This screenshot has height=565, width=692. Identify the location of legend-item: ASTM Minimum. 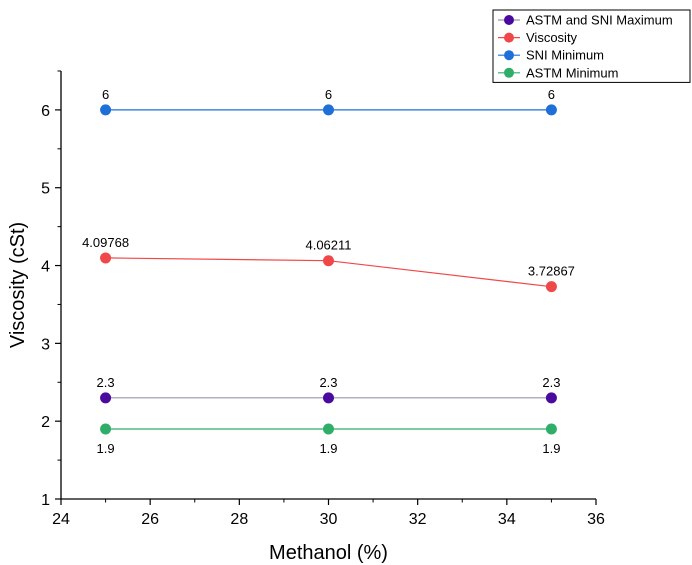
(558, 72).